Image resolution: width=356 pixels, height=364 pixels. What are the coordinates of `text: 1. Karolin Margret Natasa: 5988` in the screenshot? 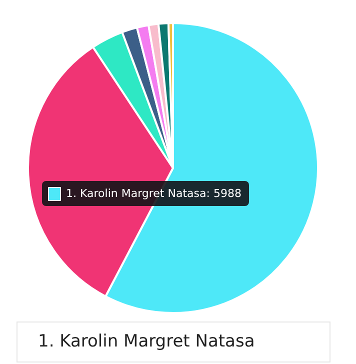 It's located at (154, 193).